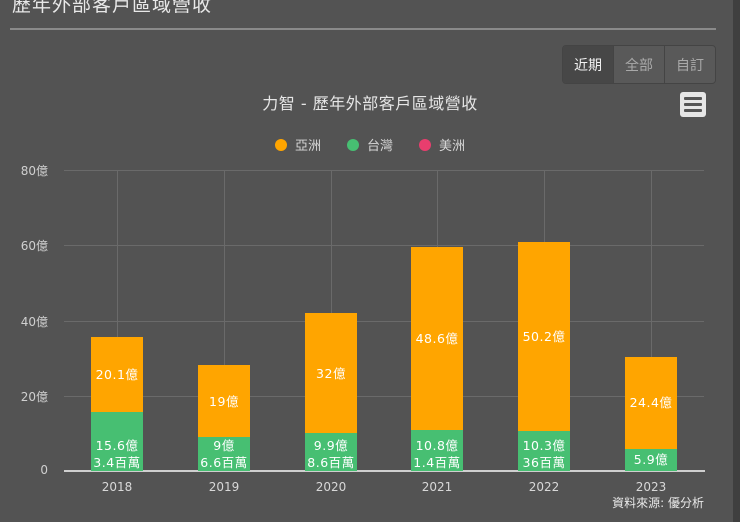 The height and width of the screenshot is (522, 740). I want to click on range-all-button: 全部, so click(639, 64).